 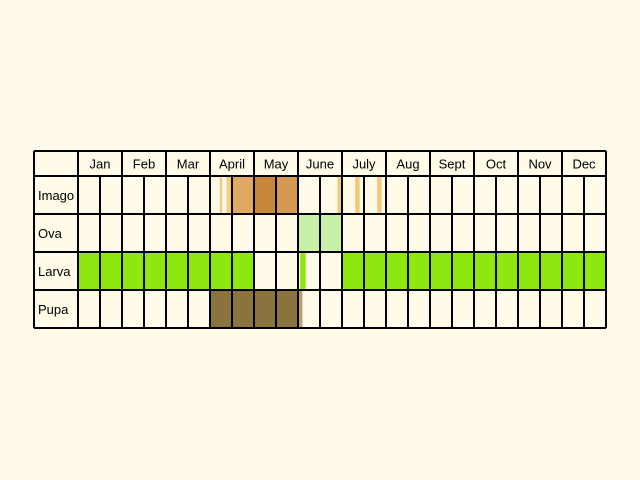 What do you see at coordinates (540, 164) in the screenshot?
I see `month-label-nov: Nov` at bounding box center [540, 164].